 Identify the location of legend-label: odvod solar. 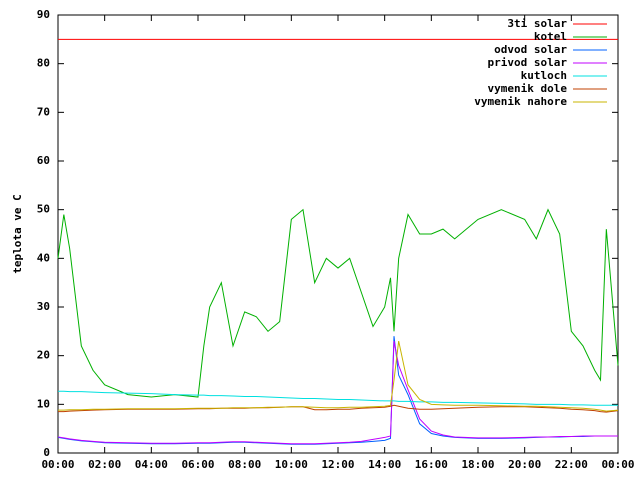
(530, 49).